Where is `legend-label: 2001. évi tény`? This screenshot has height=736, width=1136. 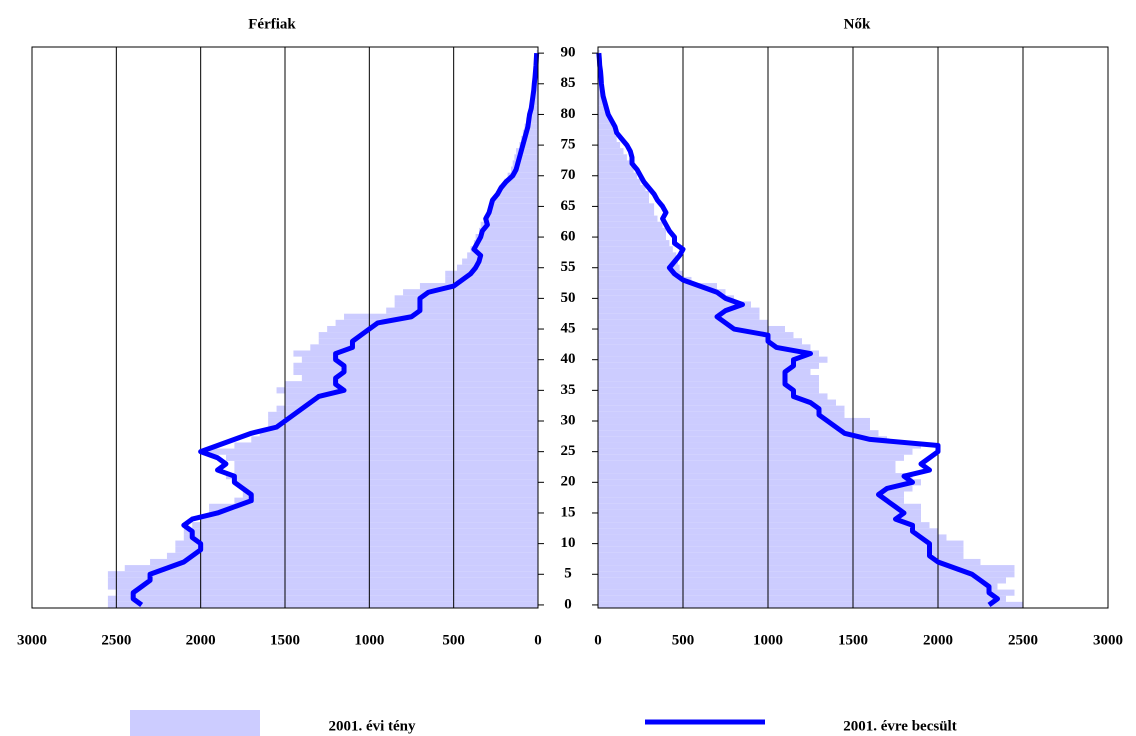
legend-label: 2001. évi tény is located at coordinates (372, 726).